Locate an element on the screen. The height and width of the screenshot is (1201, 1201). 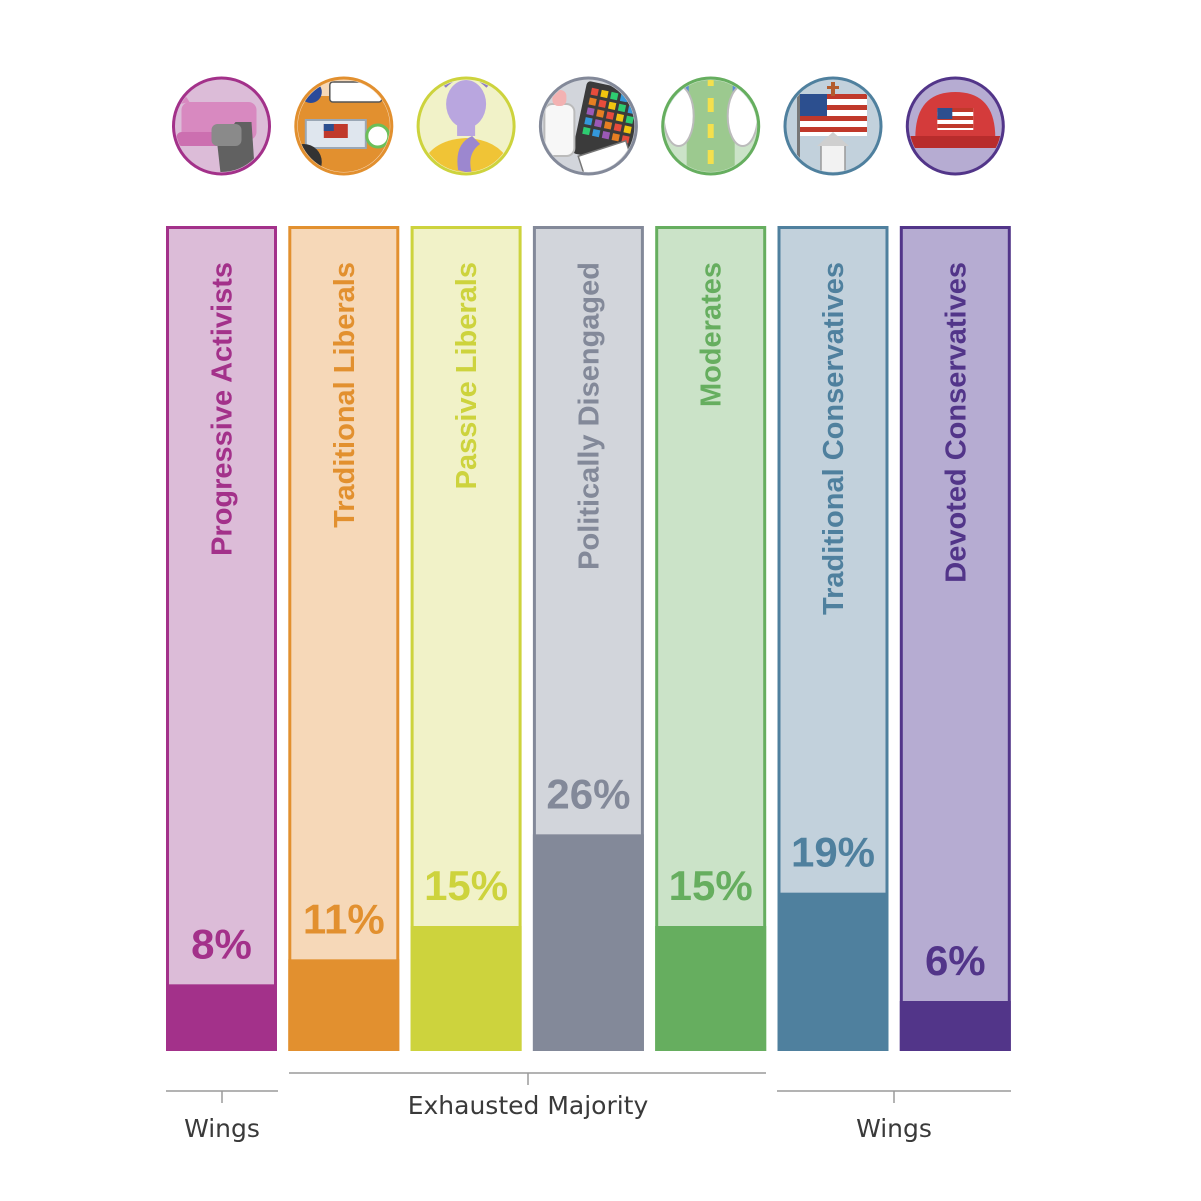
bar-fill-traditional-conservatives is located at coordinates (833, 971).